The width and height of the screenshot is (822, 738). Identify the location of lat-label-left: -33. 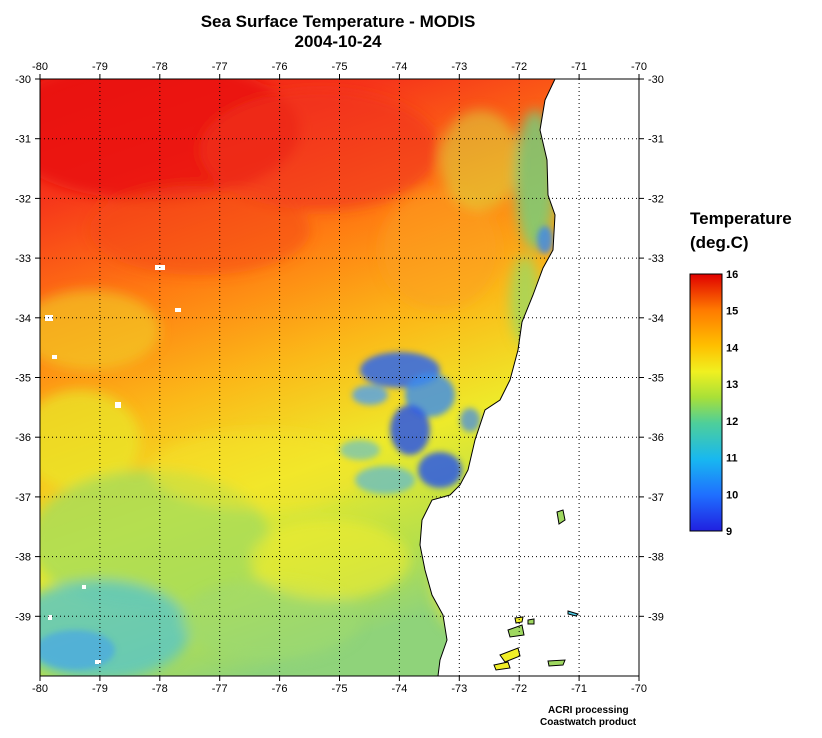
(23, 259).